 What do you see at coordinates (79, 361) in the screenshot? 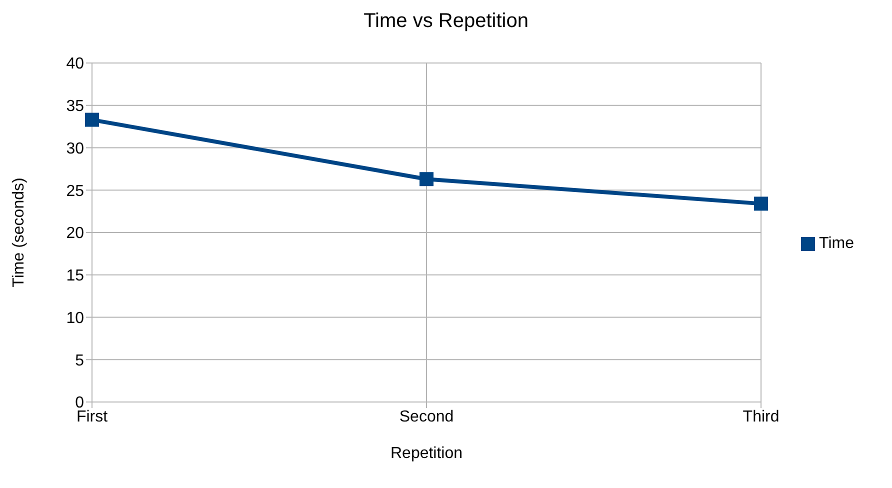
I see `y-tick-label: 5` at bounding box center [79, 361].